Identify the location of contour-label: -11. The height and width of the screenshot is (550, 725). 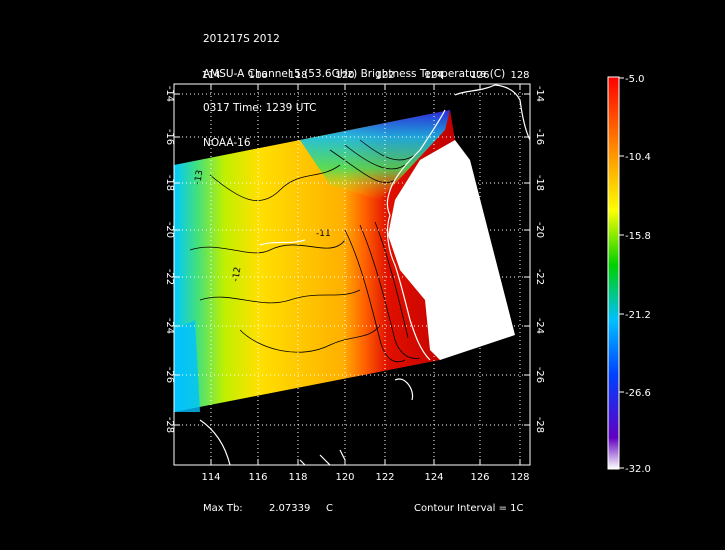
(323, 234).